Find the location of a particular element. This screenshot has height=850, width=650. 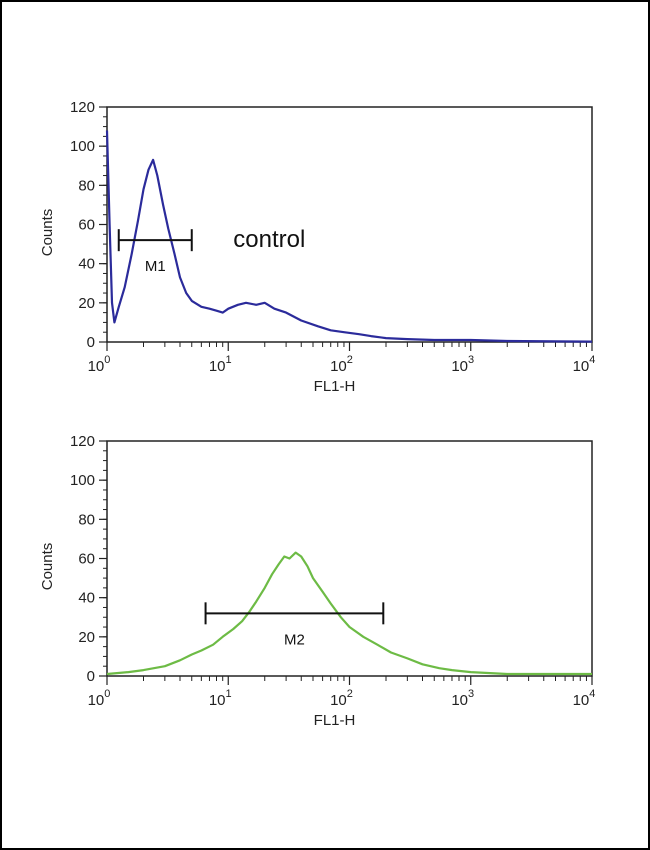

sample-label: control is located at coordinates (269, 239).